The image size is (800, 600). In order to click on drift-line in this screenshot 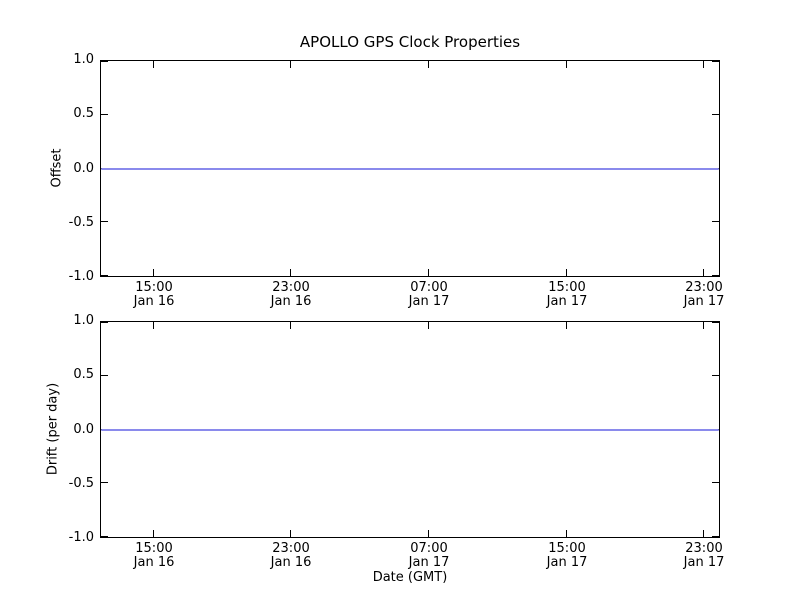, I will do `click(410, 430)`.